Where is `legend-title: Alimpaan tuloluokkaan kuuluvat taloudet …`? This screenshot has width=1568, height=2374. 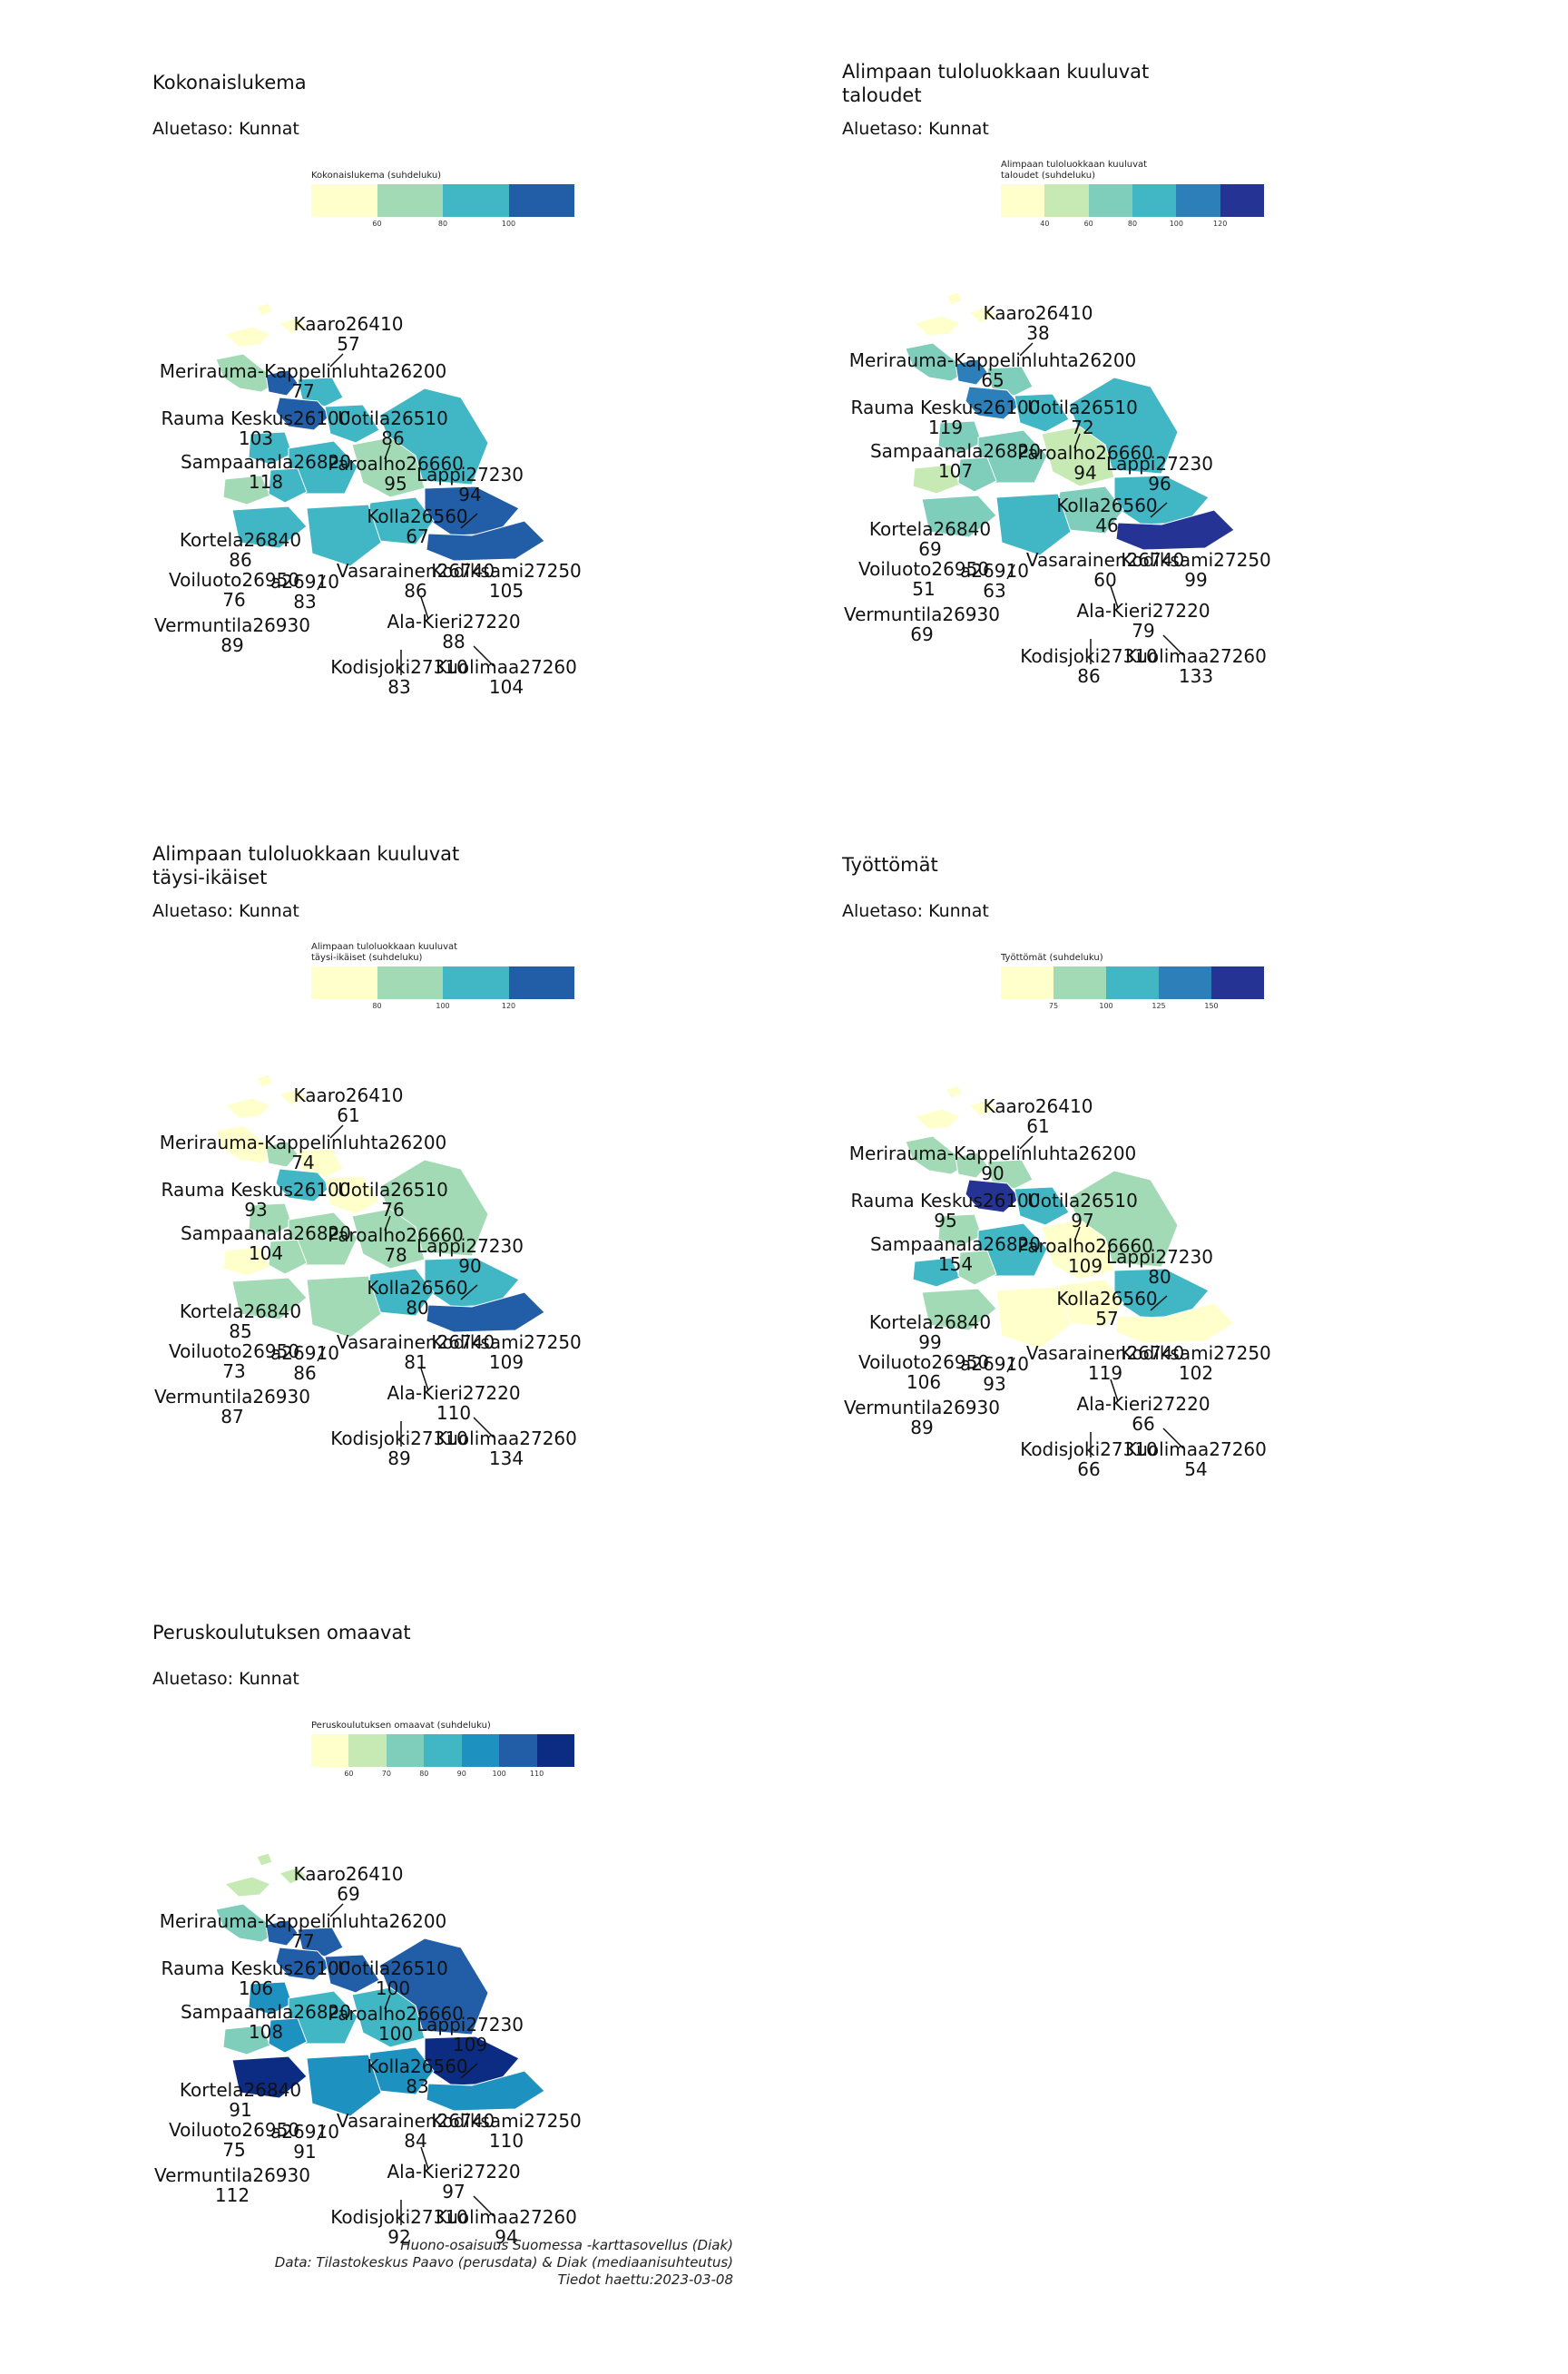 legend-title: Alimpaan tuloluokkaan kuuluvat taloudet … is located at coordinates (1074, 170).